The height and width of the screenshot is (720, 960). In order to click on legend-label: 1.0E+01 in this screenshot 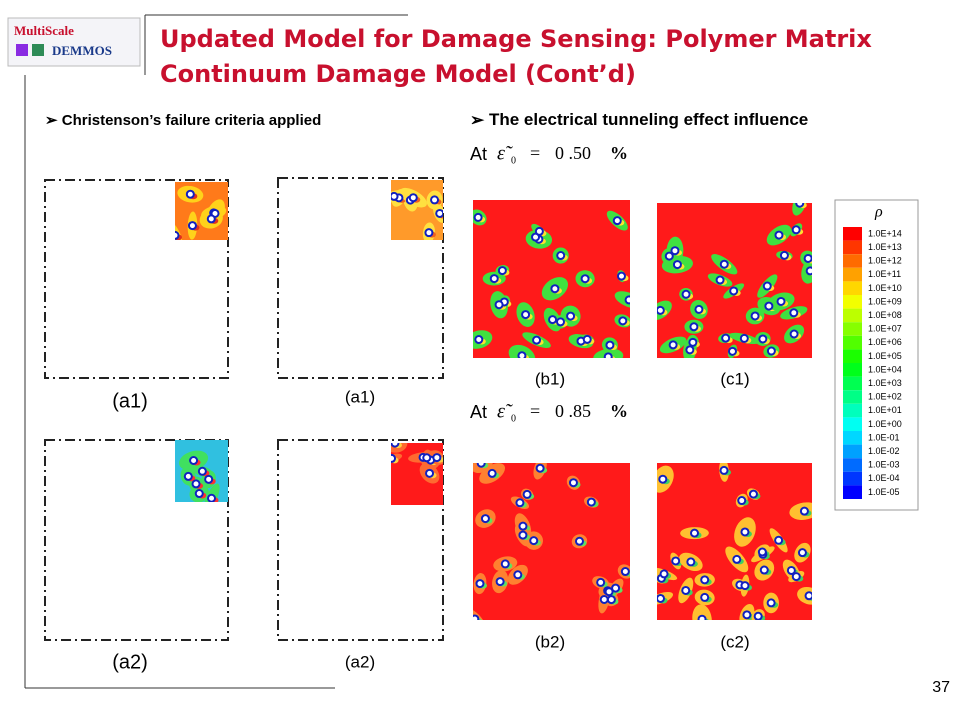, I will do `click(885, 410)`.